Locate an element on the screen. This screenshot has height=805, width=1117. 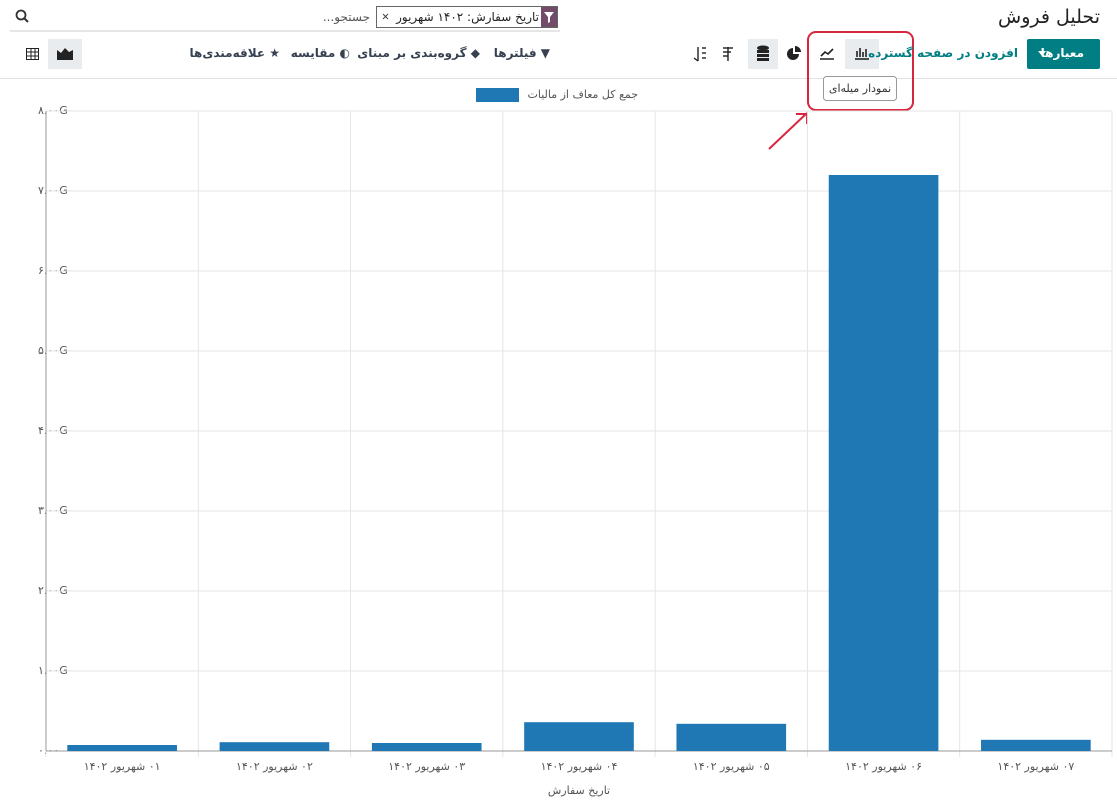
favorites: ★ علاقه‌مندی‌ها is located at coordinates (234, 53).